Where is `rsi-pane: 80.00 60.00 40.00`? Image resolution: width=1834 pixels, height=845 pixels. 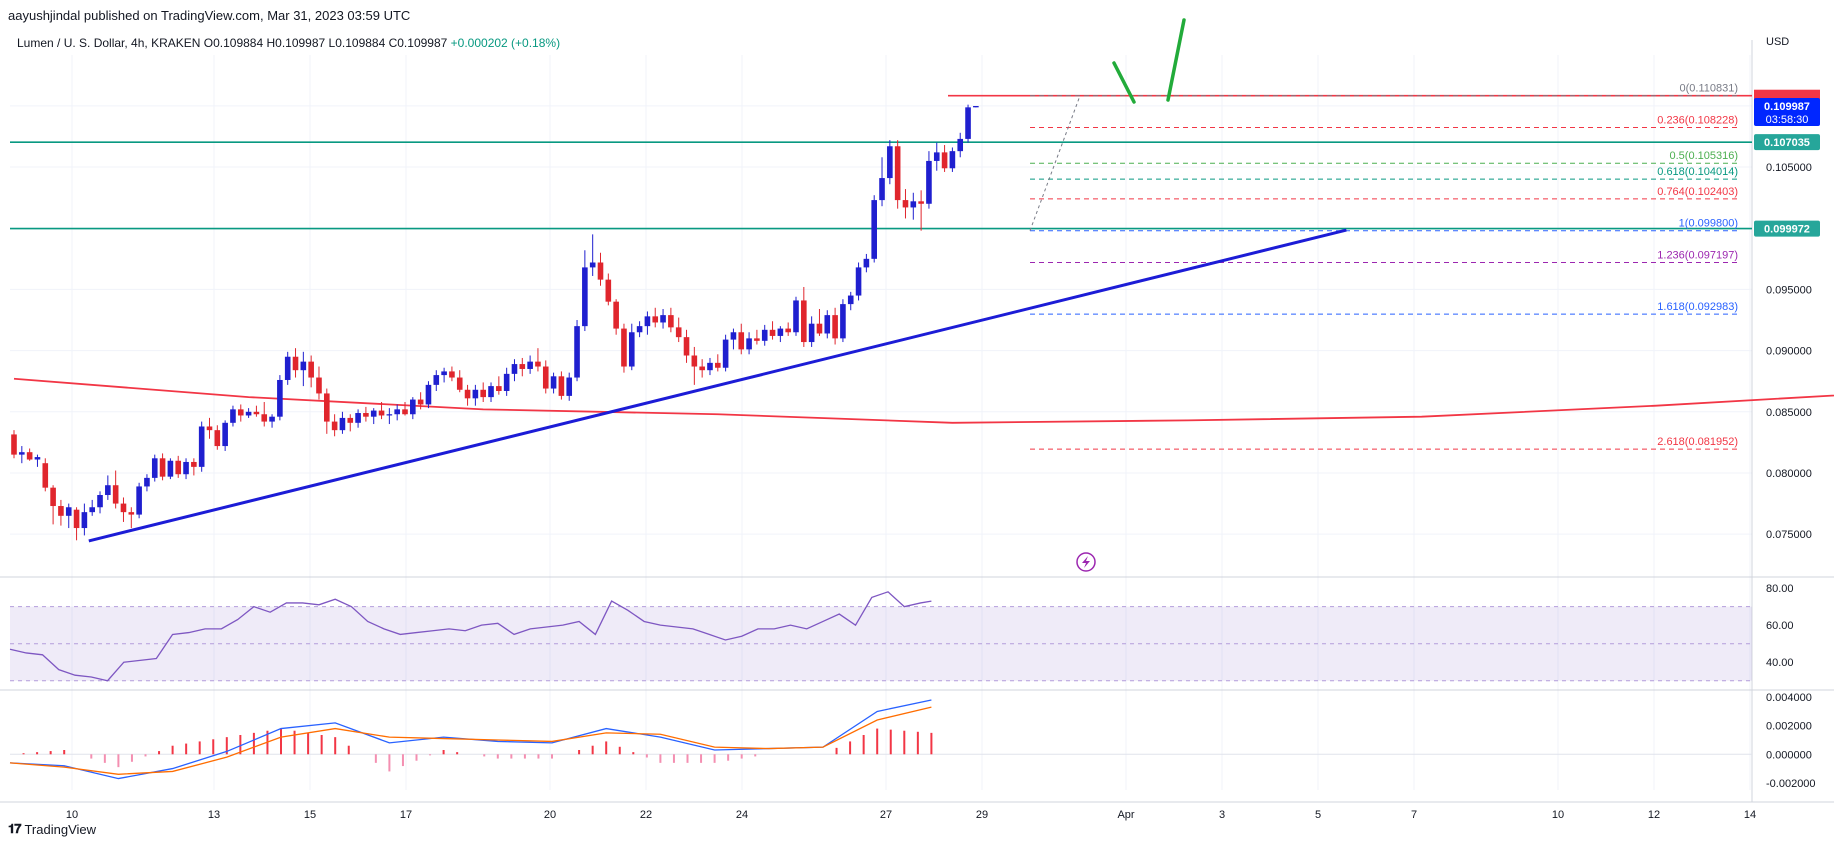
rsi-pane: 80.00 60.00 40.00 is located at coordinates (901, 632).